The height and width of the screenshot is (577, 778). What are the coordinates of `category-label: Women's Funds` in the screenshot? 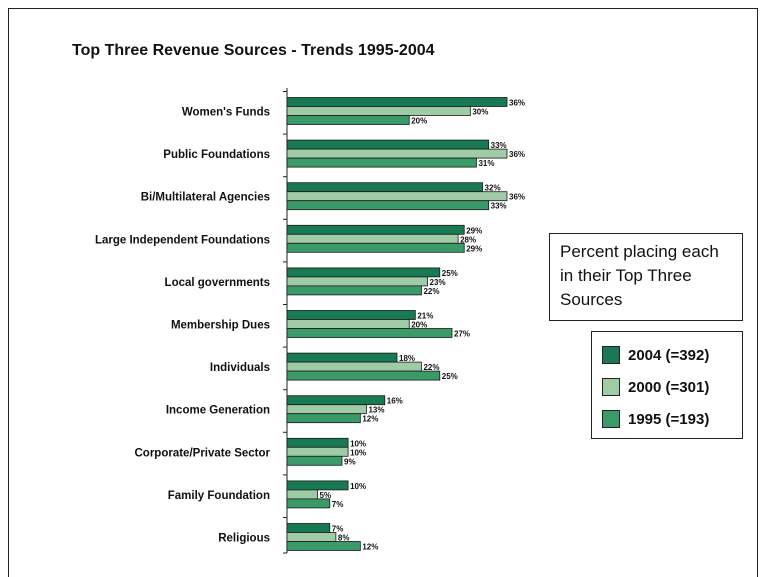 It's located at (226, 113).